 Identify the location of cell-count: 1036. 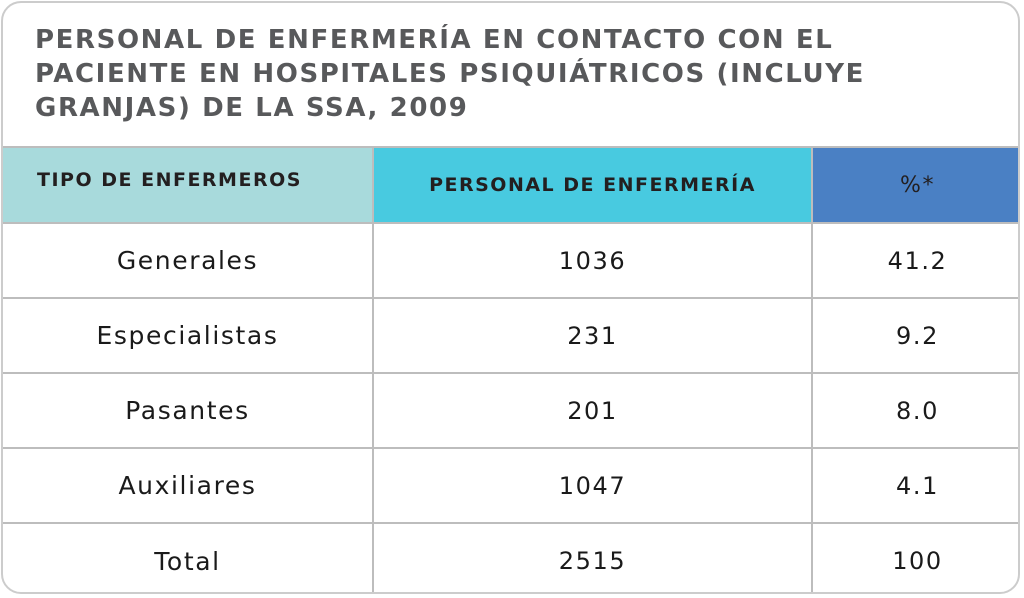
(593, 261).